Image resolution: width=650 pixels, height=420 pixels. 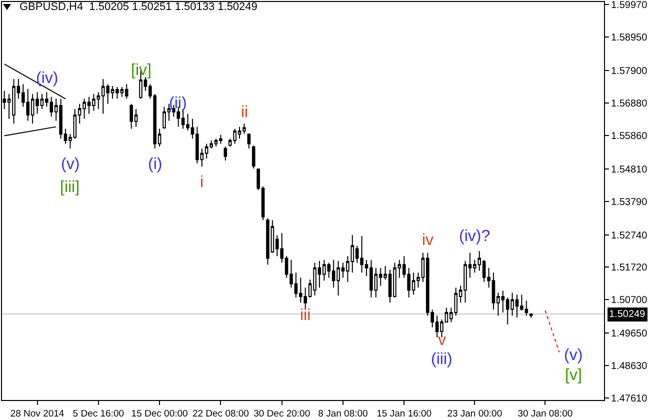 I want to click on y-tick-label: 1.50700, so click(x=629, y=300).